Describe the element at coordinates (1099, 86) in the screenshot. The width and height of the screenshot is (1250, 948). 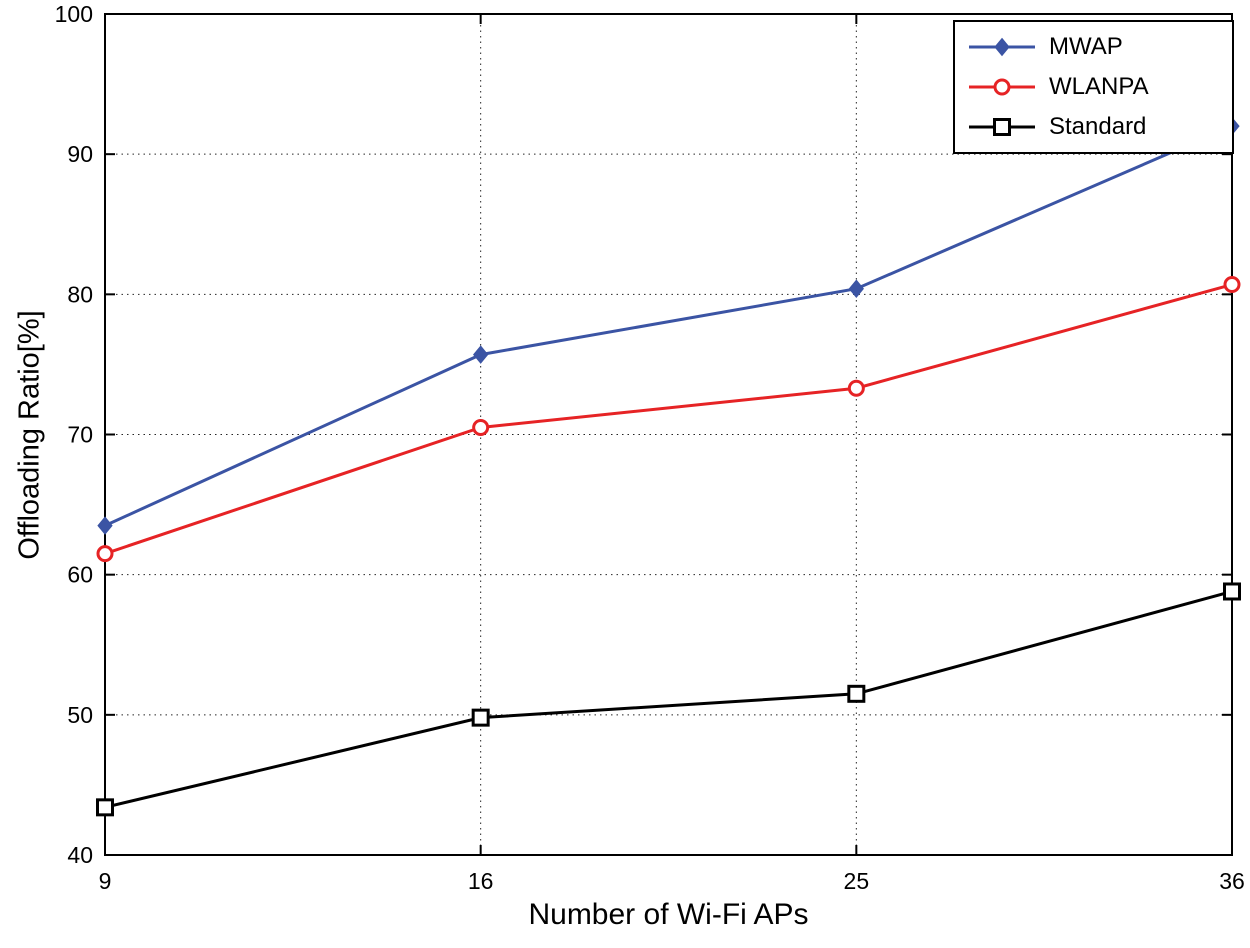
I see `legend-label: WLANPA` at that location.